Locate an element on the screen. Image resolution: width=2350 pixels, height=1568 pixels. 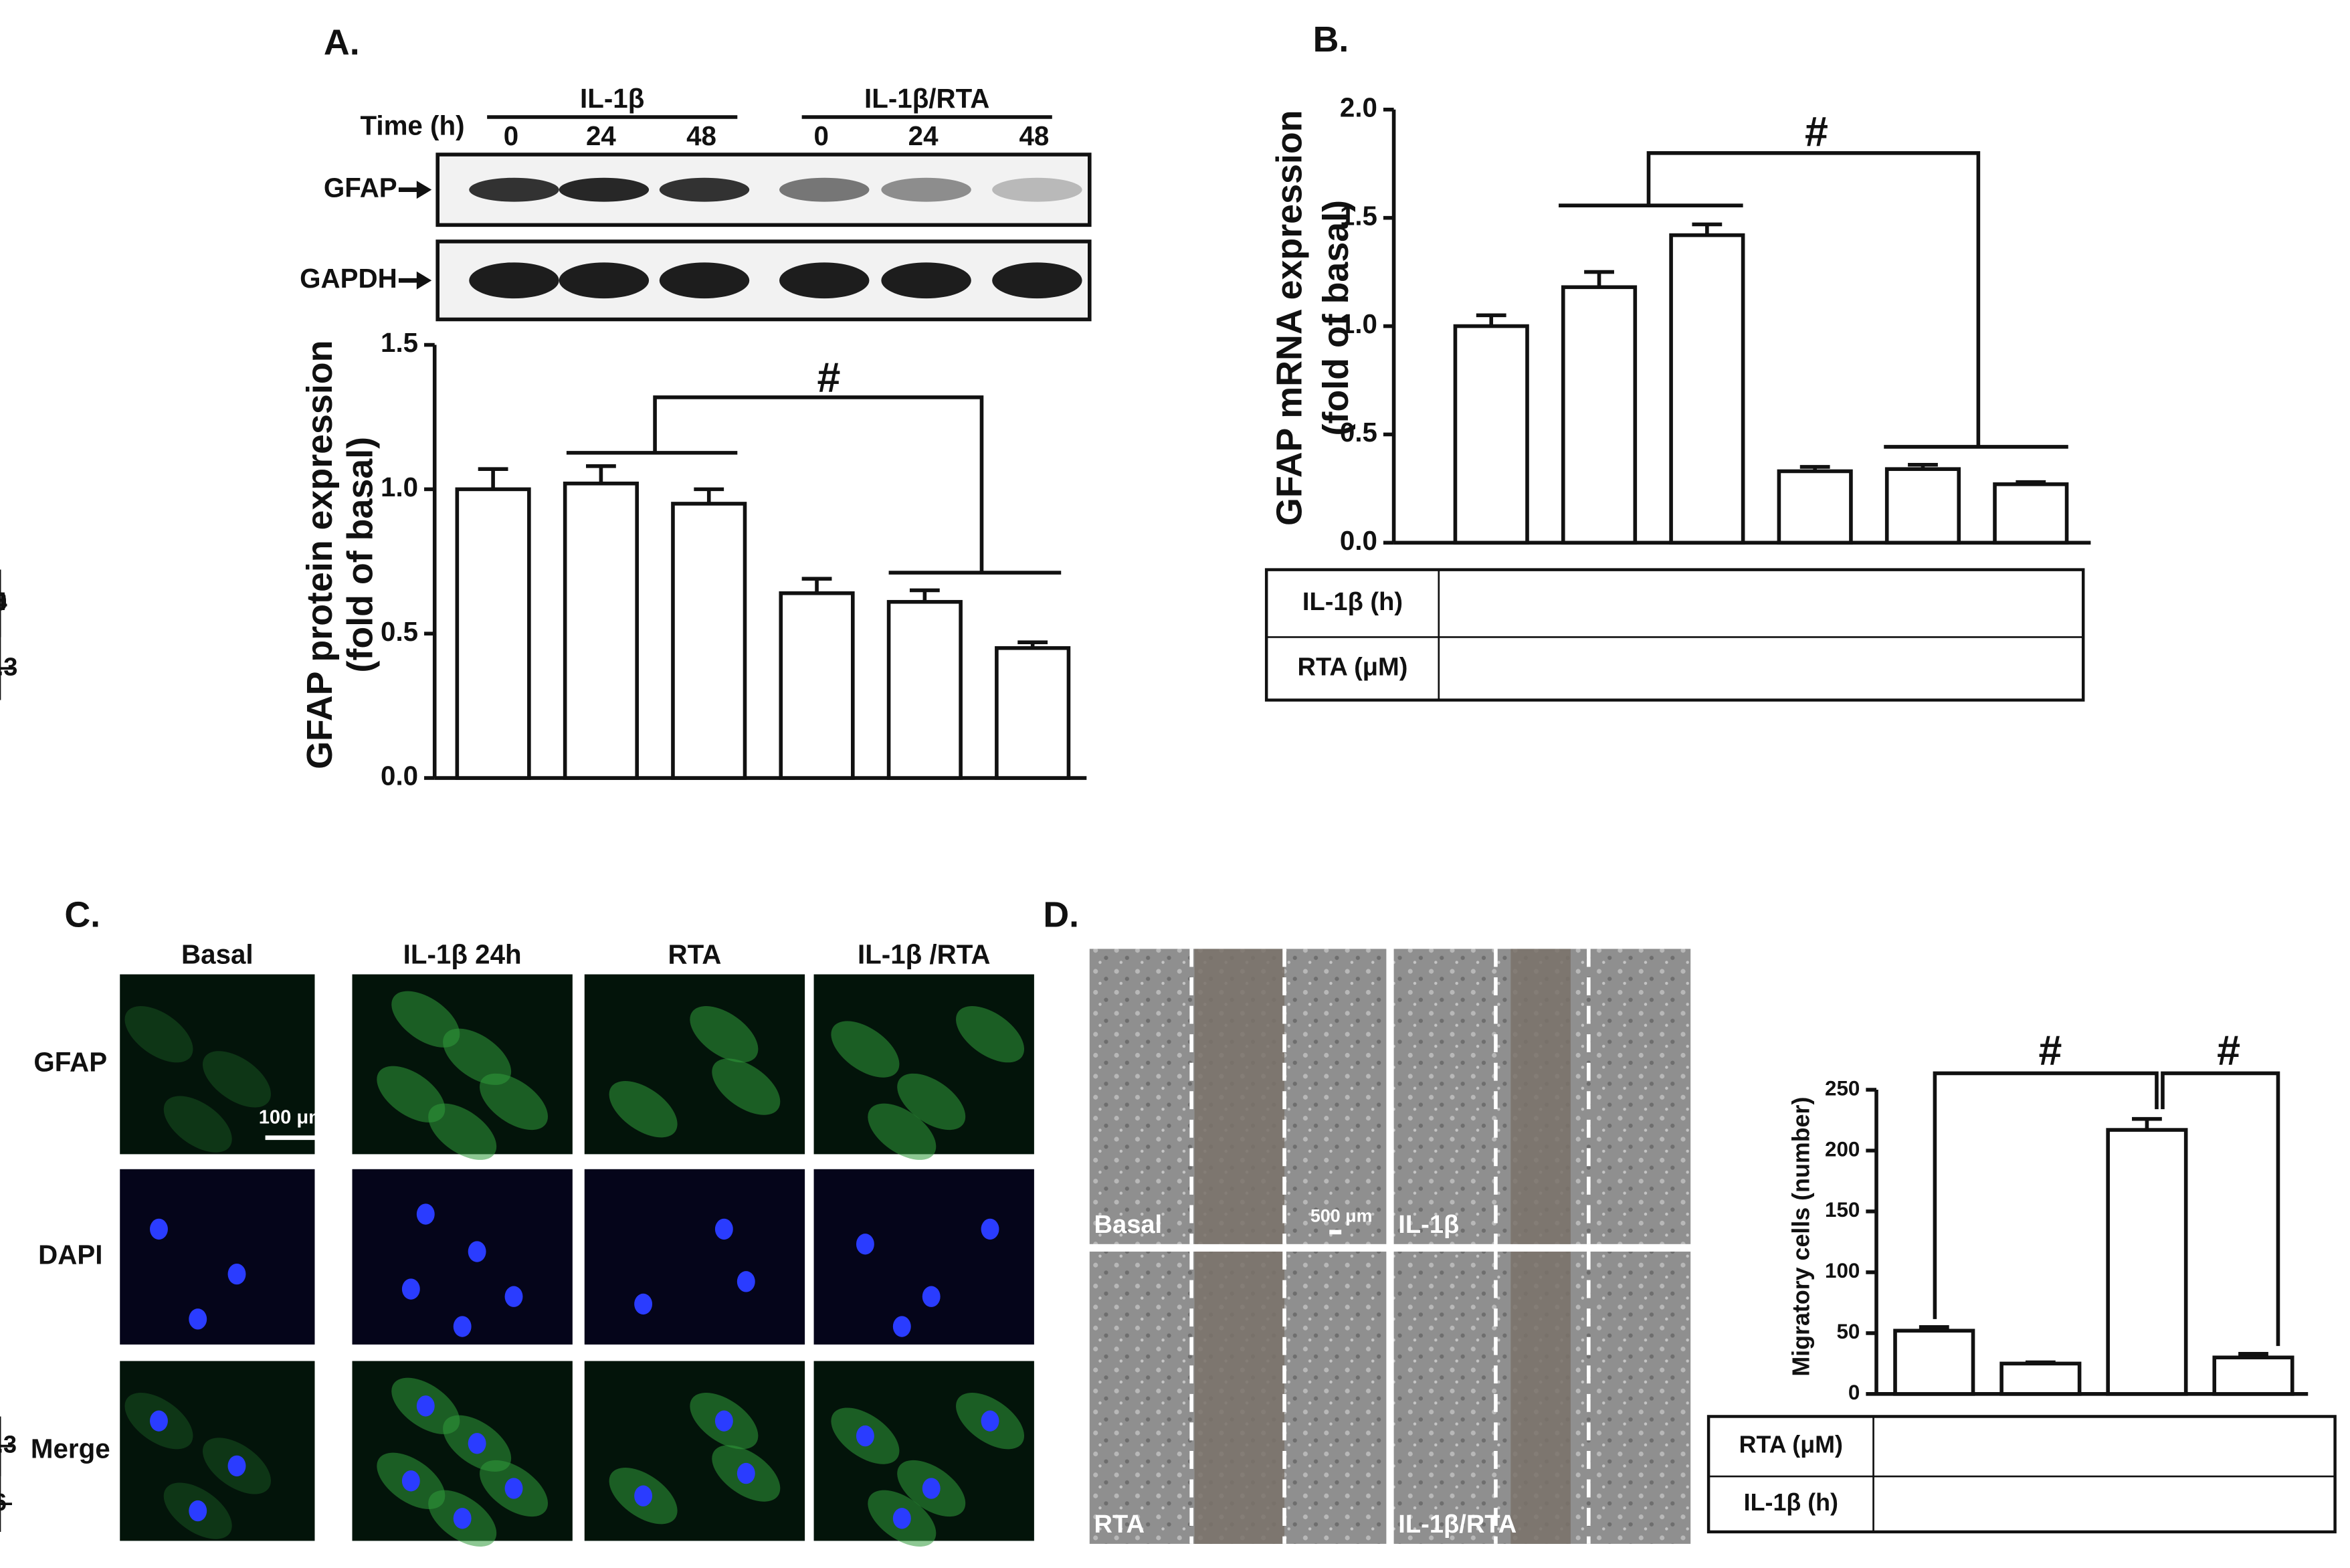
table-cell: 4 is located at coordinates (3, 602).